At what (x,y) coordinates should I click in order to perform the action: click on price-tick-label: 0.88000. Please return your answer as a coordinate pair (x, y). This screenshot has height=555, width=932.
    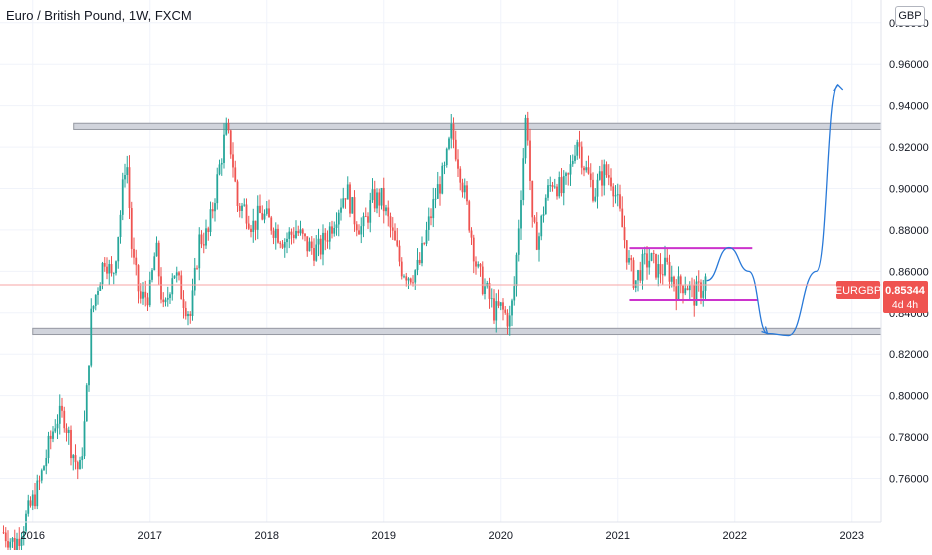
    Looking at the image, I should click on (909, 231).